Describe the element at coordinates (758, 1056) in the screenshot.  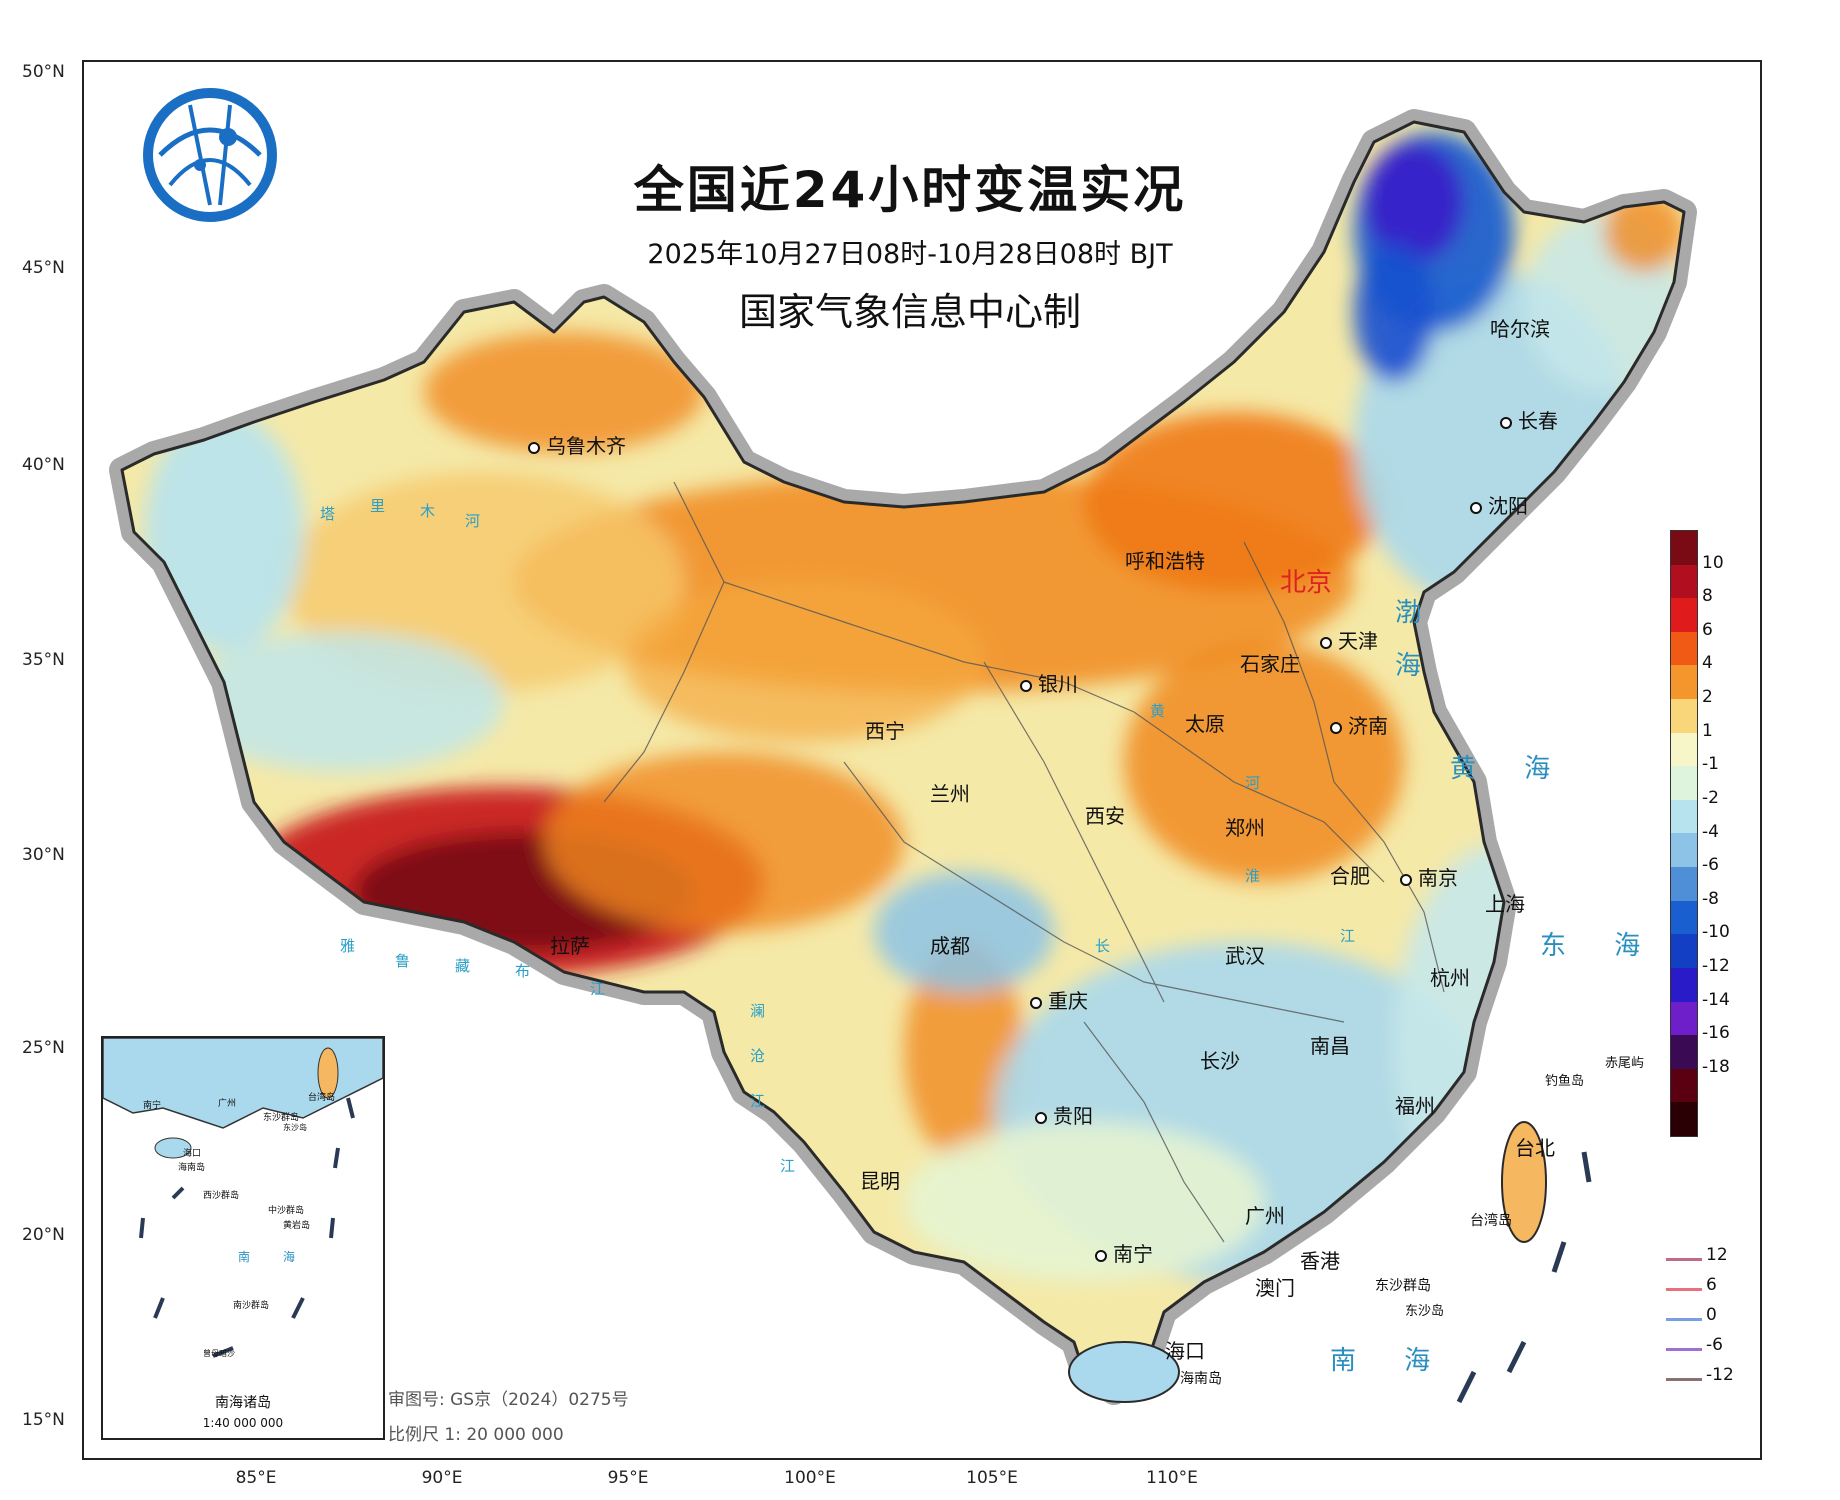
I see `river-label: 沧` at that location.